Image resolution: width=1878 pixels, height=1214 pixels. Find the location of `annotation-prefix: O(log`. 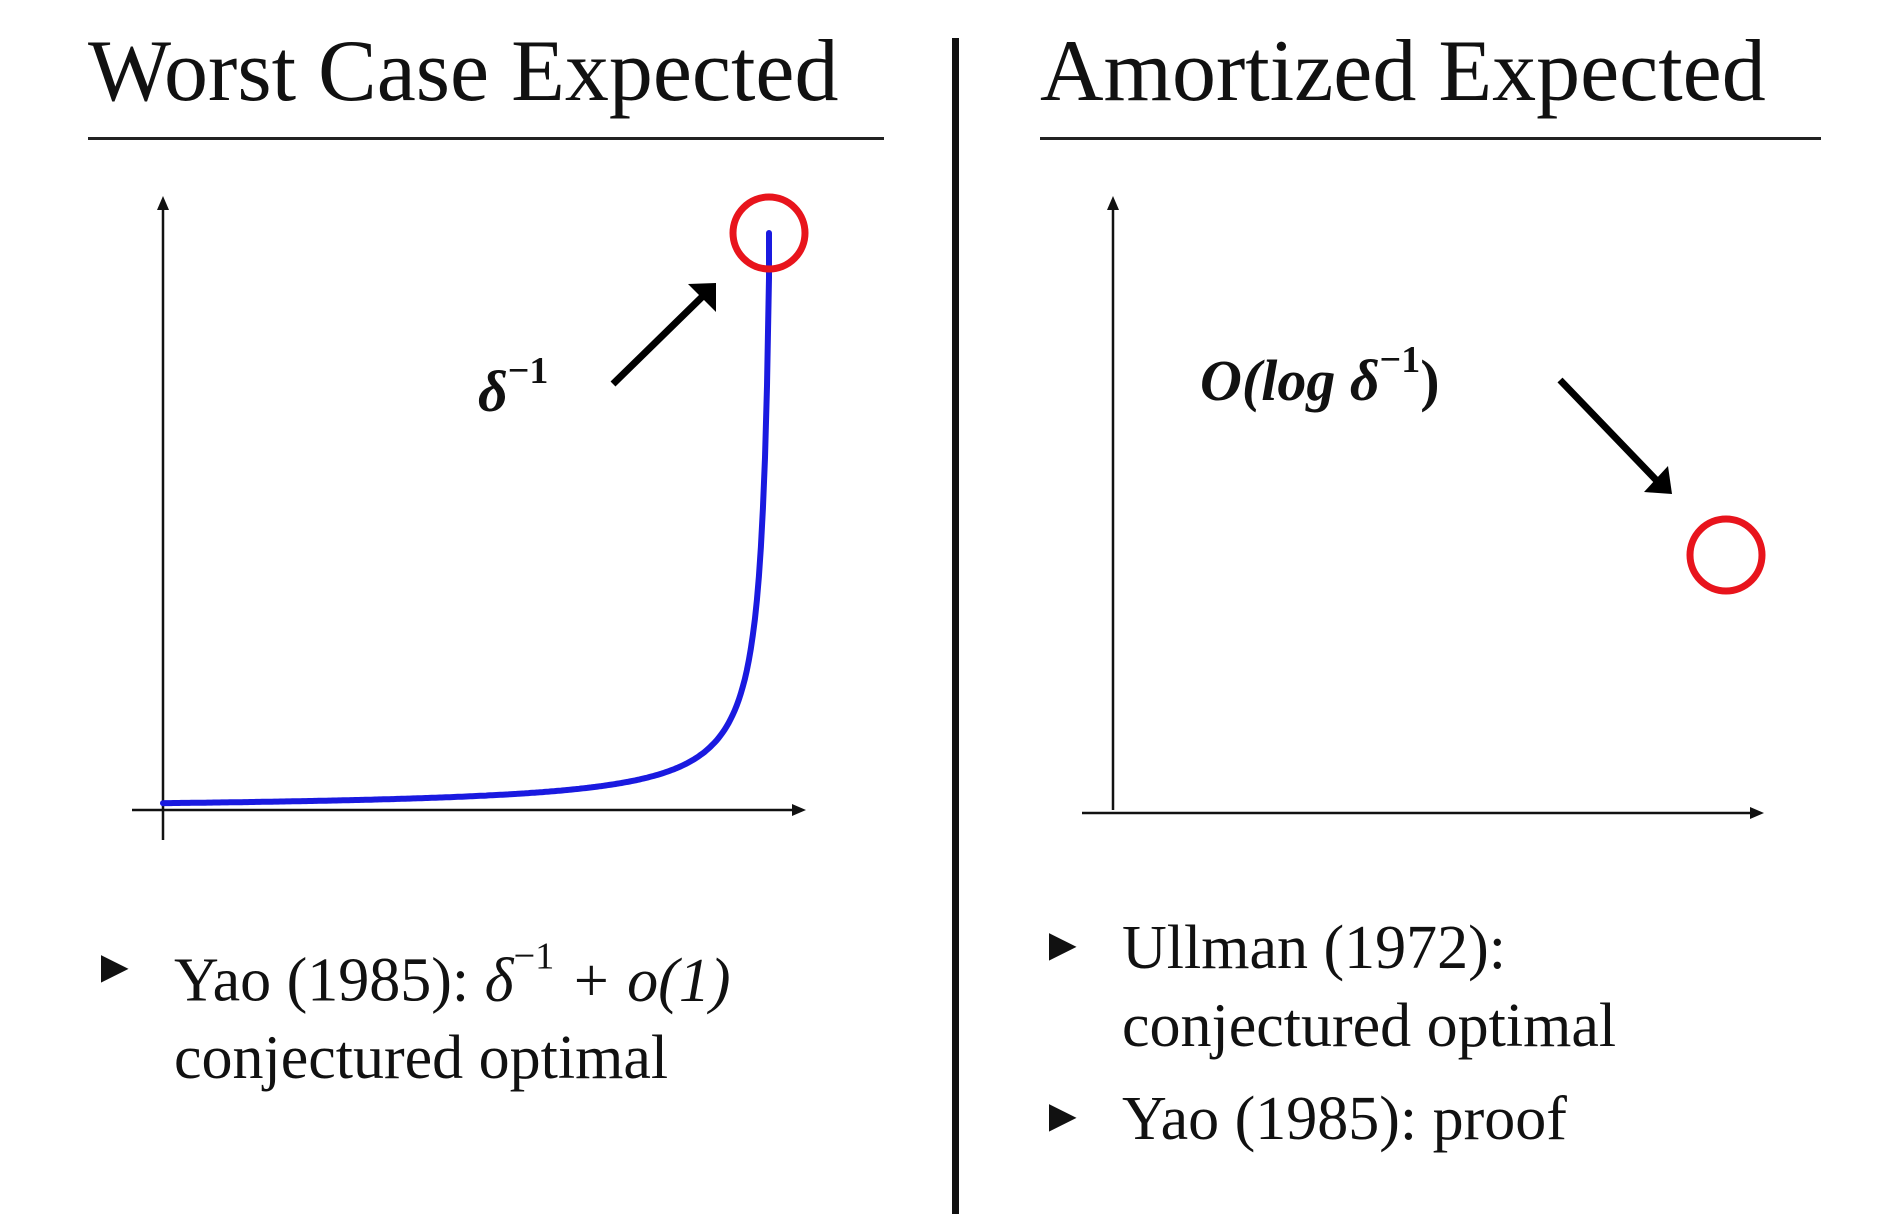

annotation-prefix: O(log is located at coordinates (1275, 380).